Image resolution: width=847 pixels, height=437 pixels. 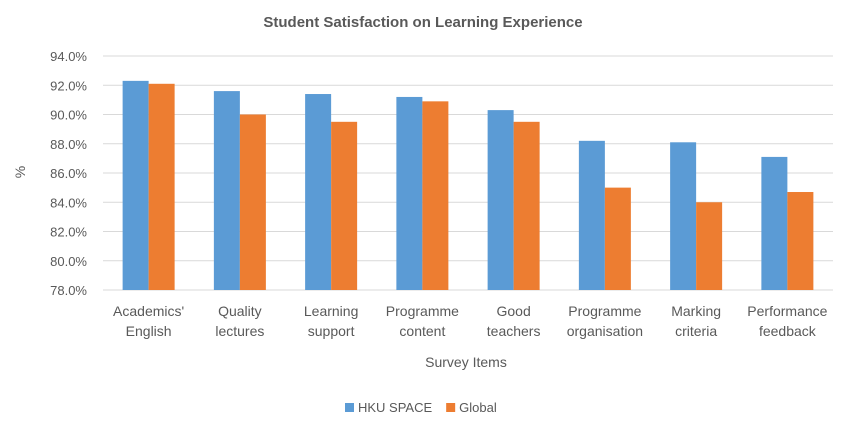 What do you see at coordinates (68, 202) in the screenshot?
I see `y-tick-label: 84.0%` at bounding box center [68, 202].